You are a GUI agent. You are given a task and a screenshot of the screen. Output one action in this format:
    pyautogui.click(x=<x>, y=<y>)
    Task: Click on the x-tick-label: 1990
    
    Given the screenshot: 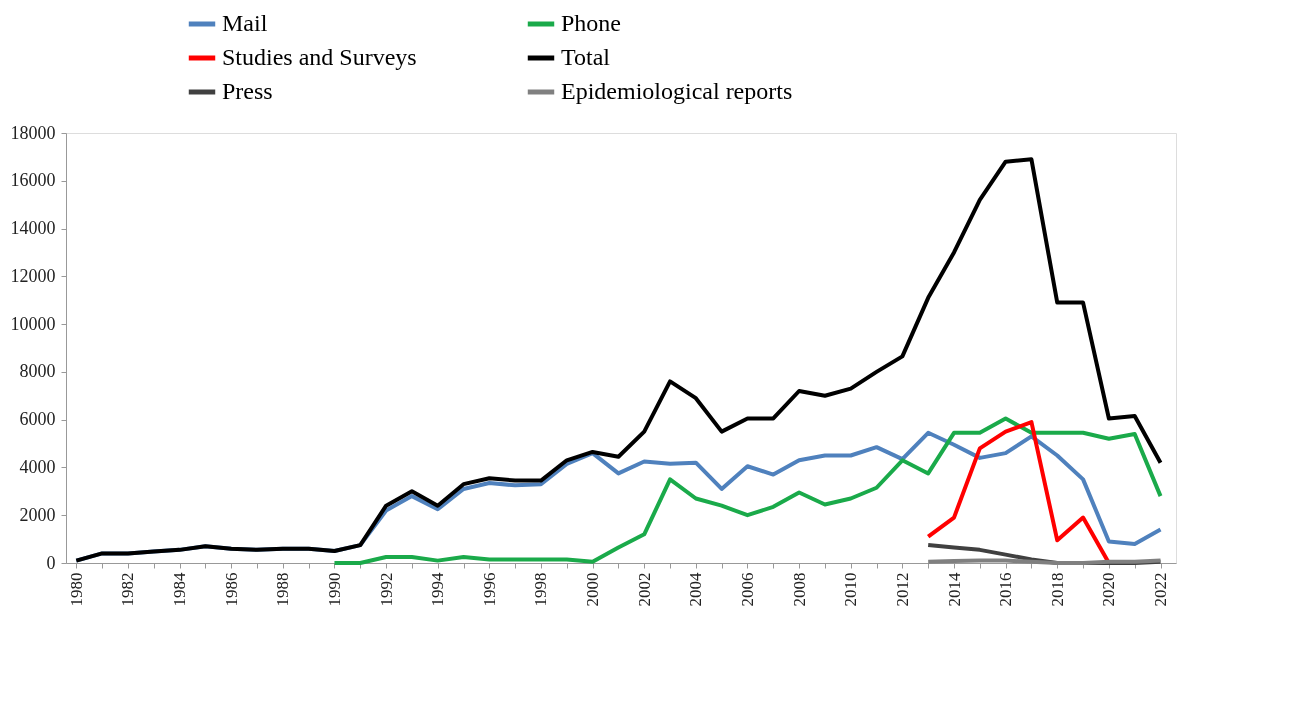 What is the action you would take?
    pyautogui.click(x=334, y=589)
    